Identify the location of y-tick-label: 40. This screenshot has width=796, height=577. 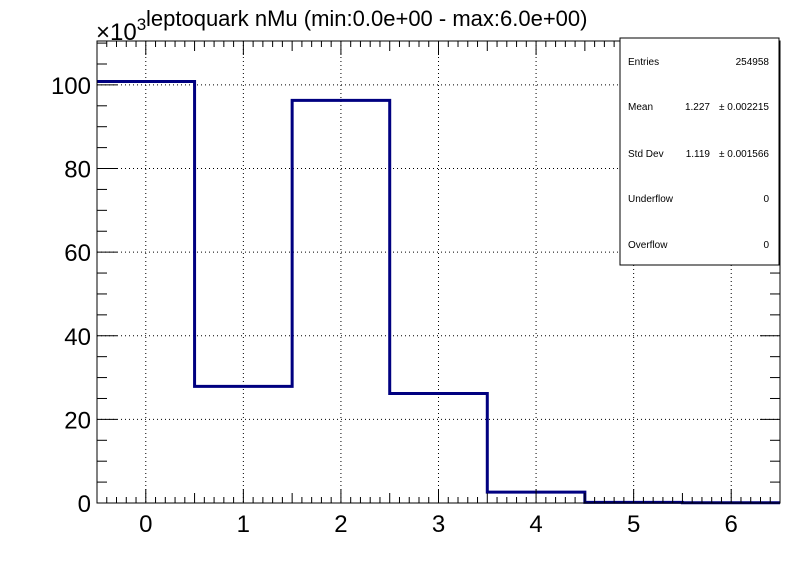
(77, 337).